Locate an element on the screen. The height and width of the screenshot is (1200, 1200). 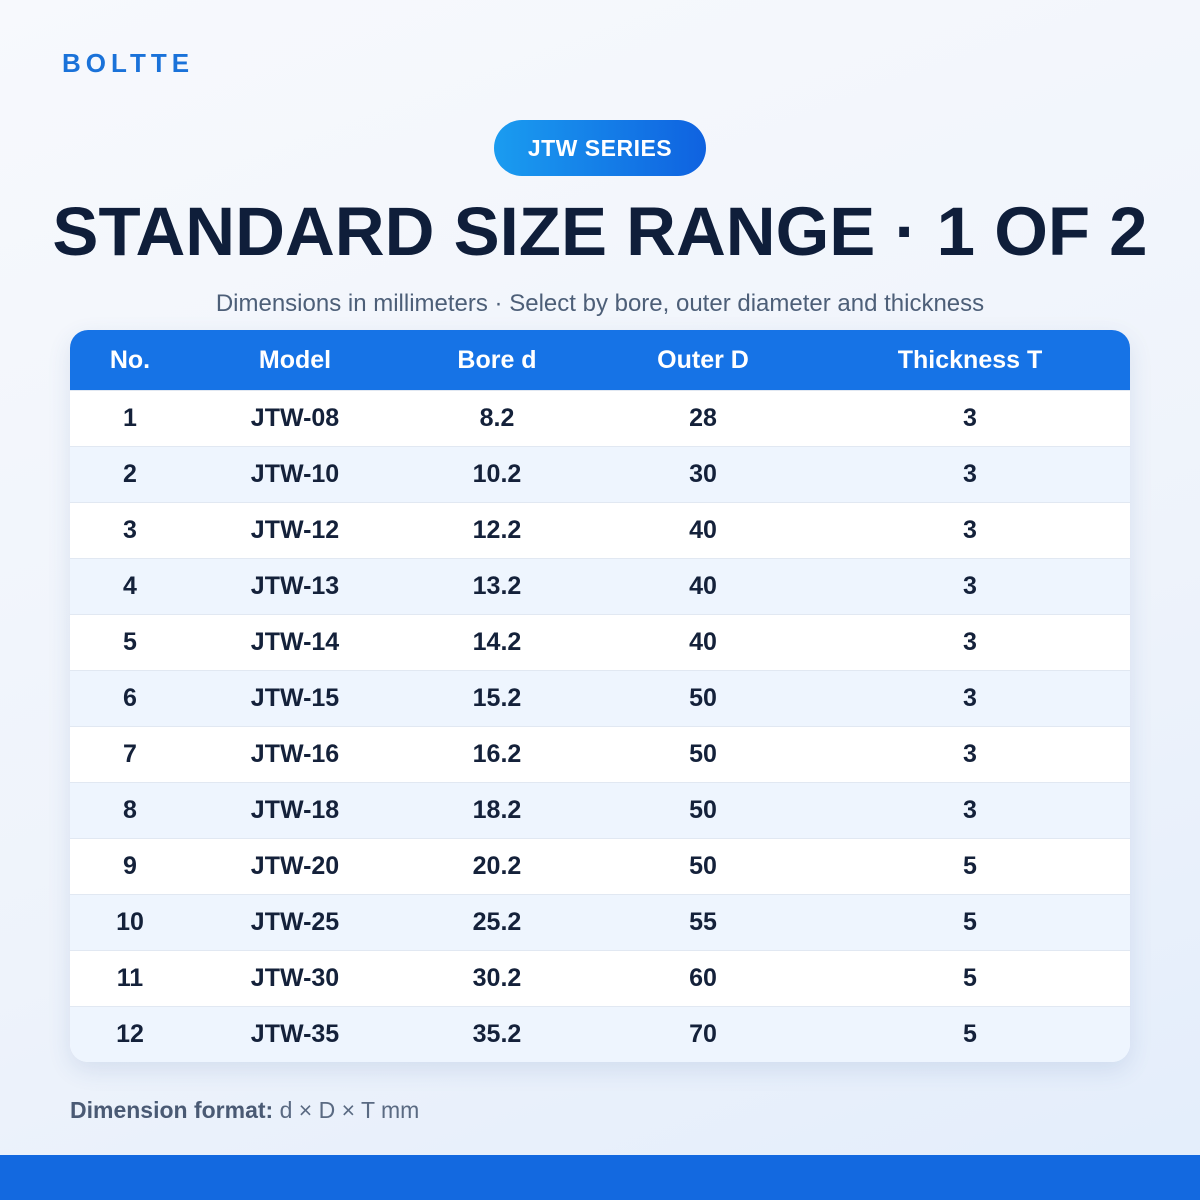
table-cell: 18.2 is located at coordinates (497, 810).